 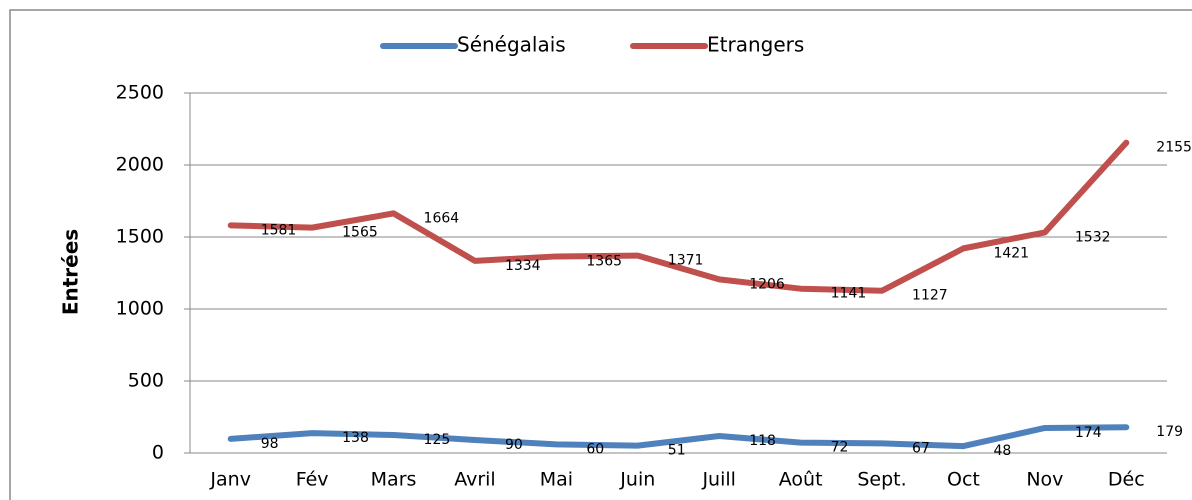 What do you see at coordinates (442, 218) in the screenshot?
I see `data-label: 1664` at bounding box center [442, 218].